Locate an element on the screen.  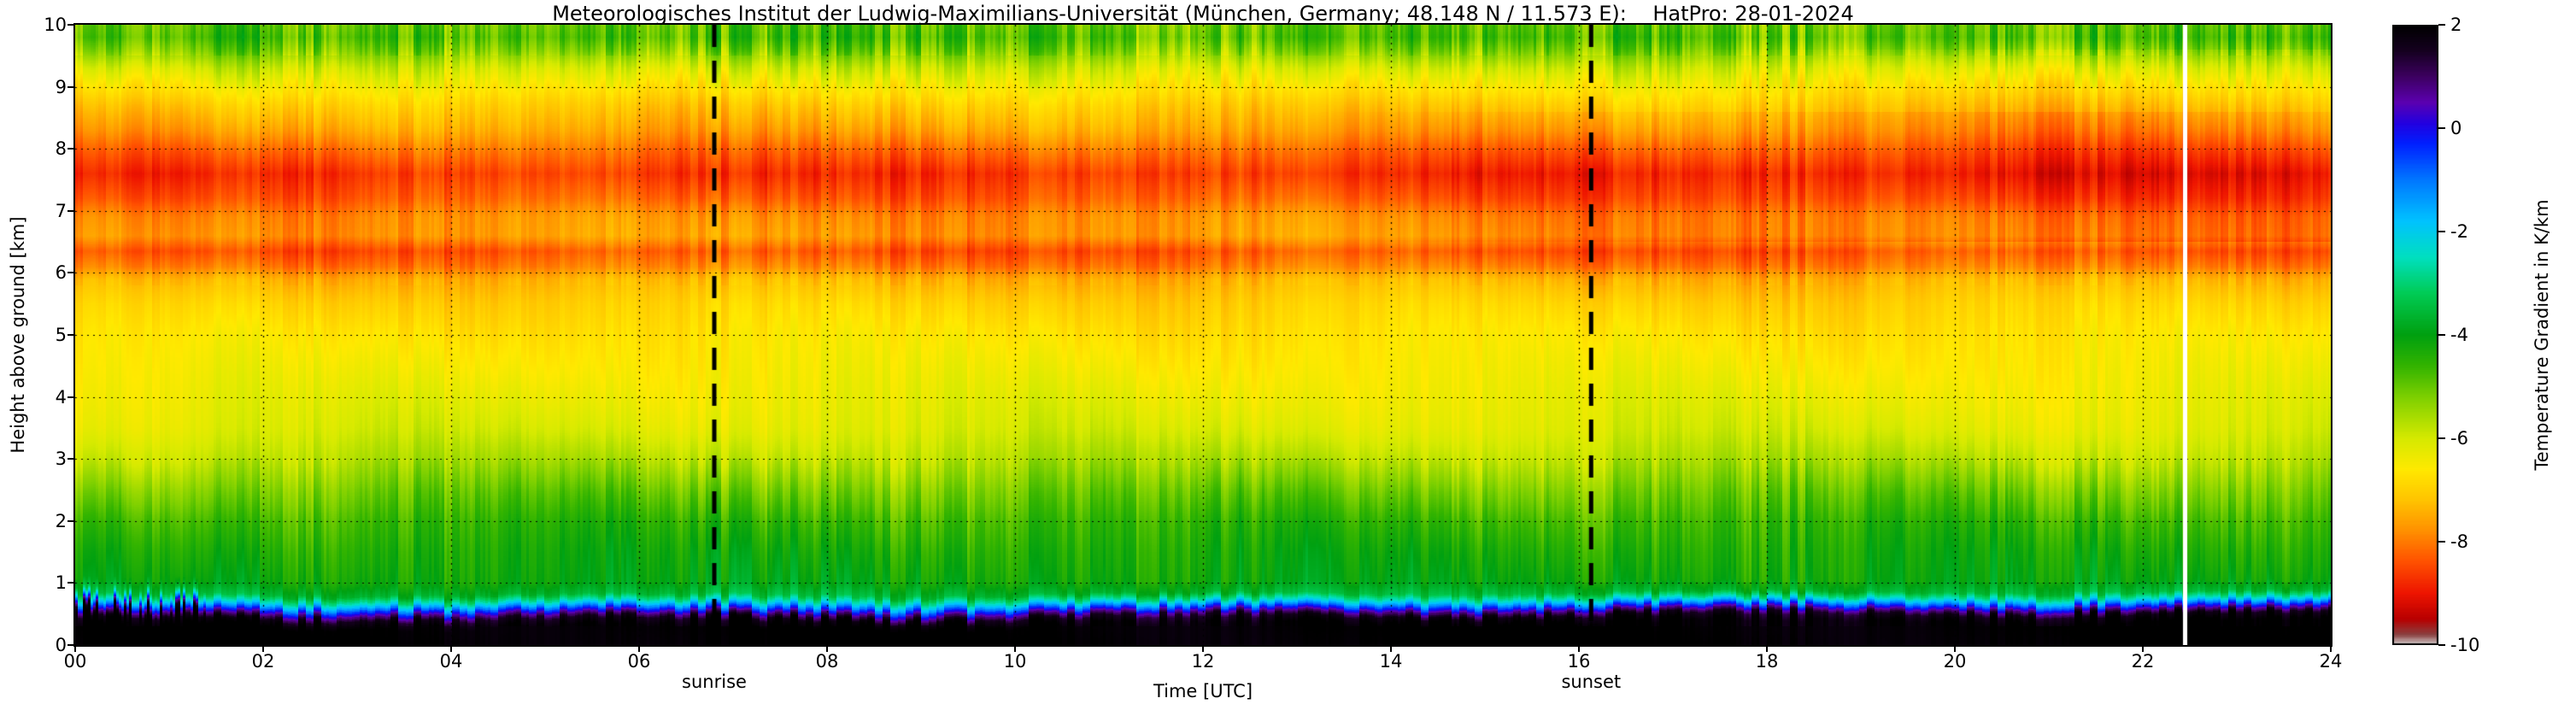
x-tick-label: 20 is located at coordinates (1955, 661).